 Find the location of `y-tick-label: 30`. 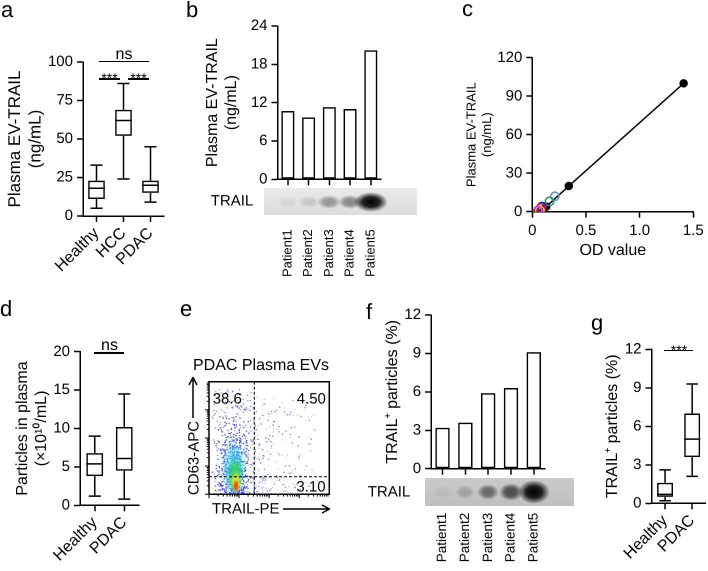

y-tick-label: 30 is located at coordinates (514, 173).